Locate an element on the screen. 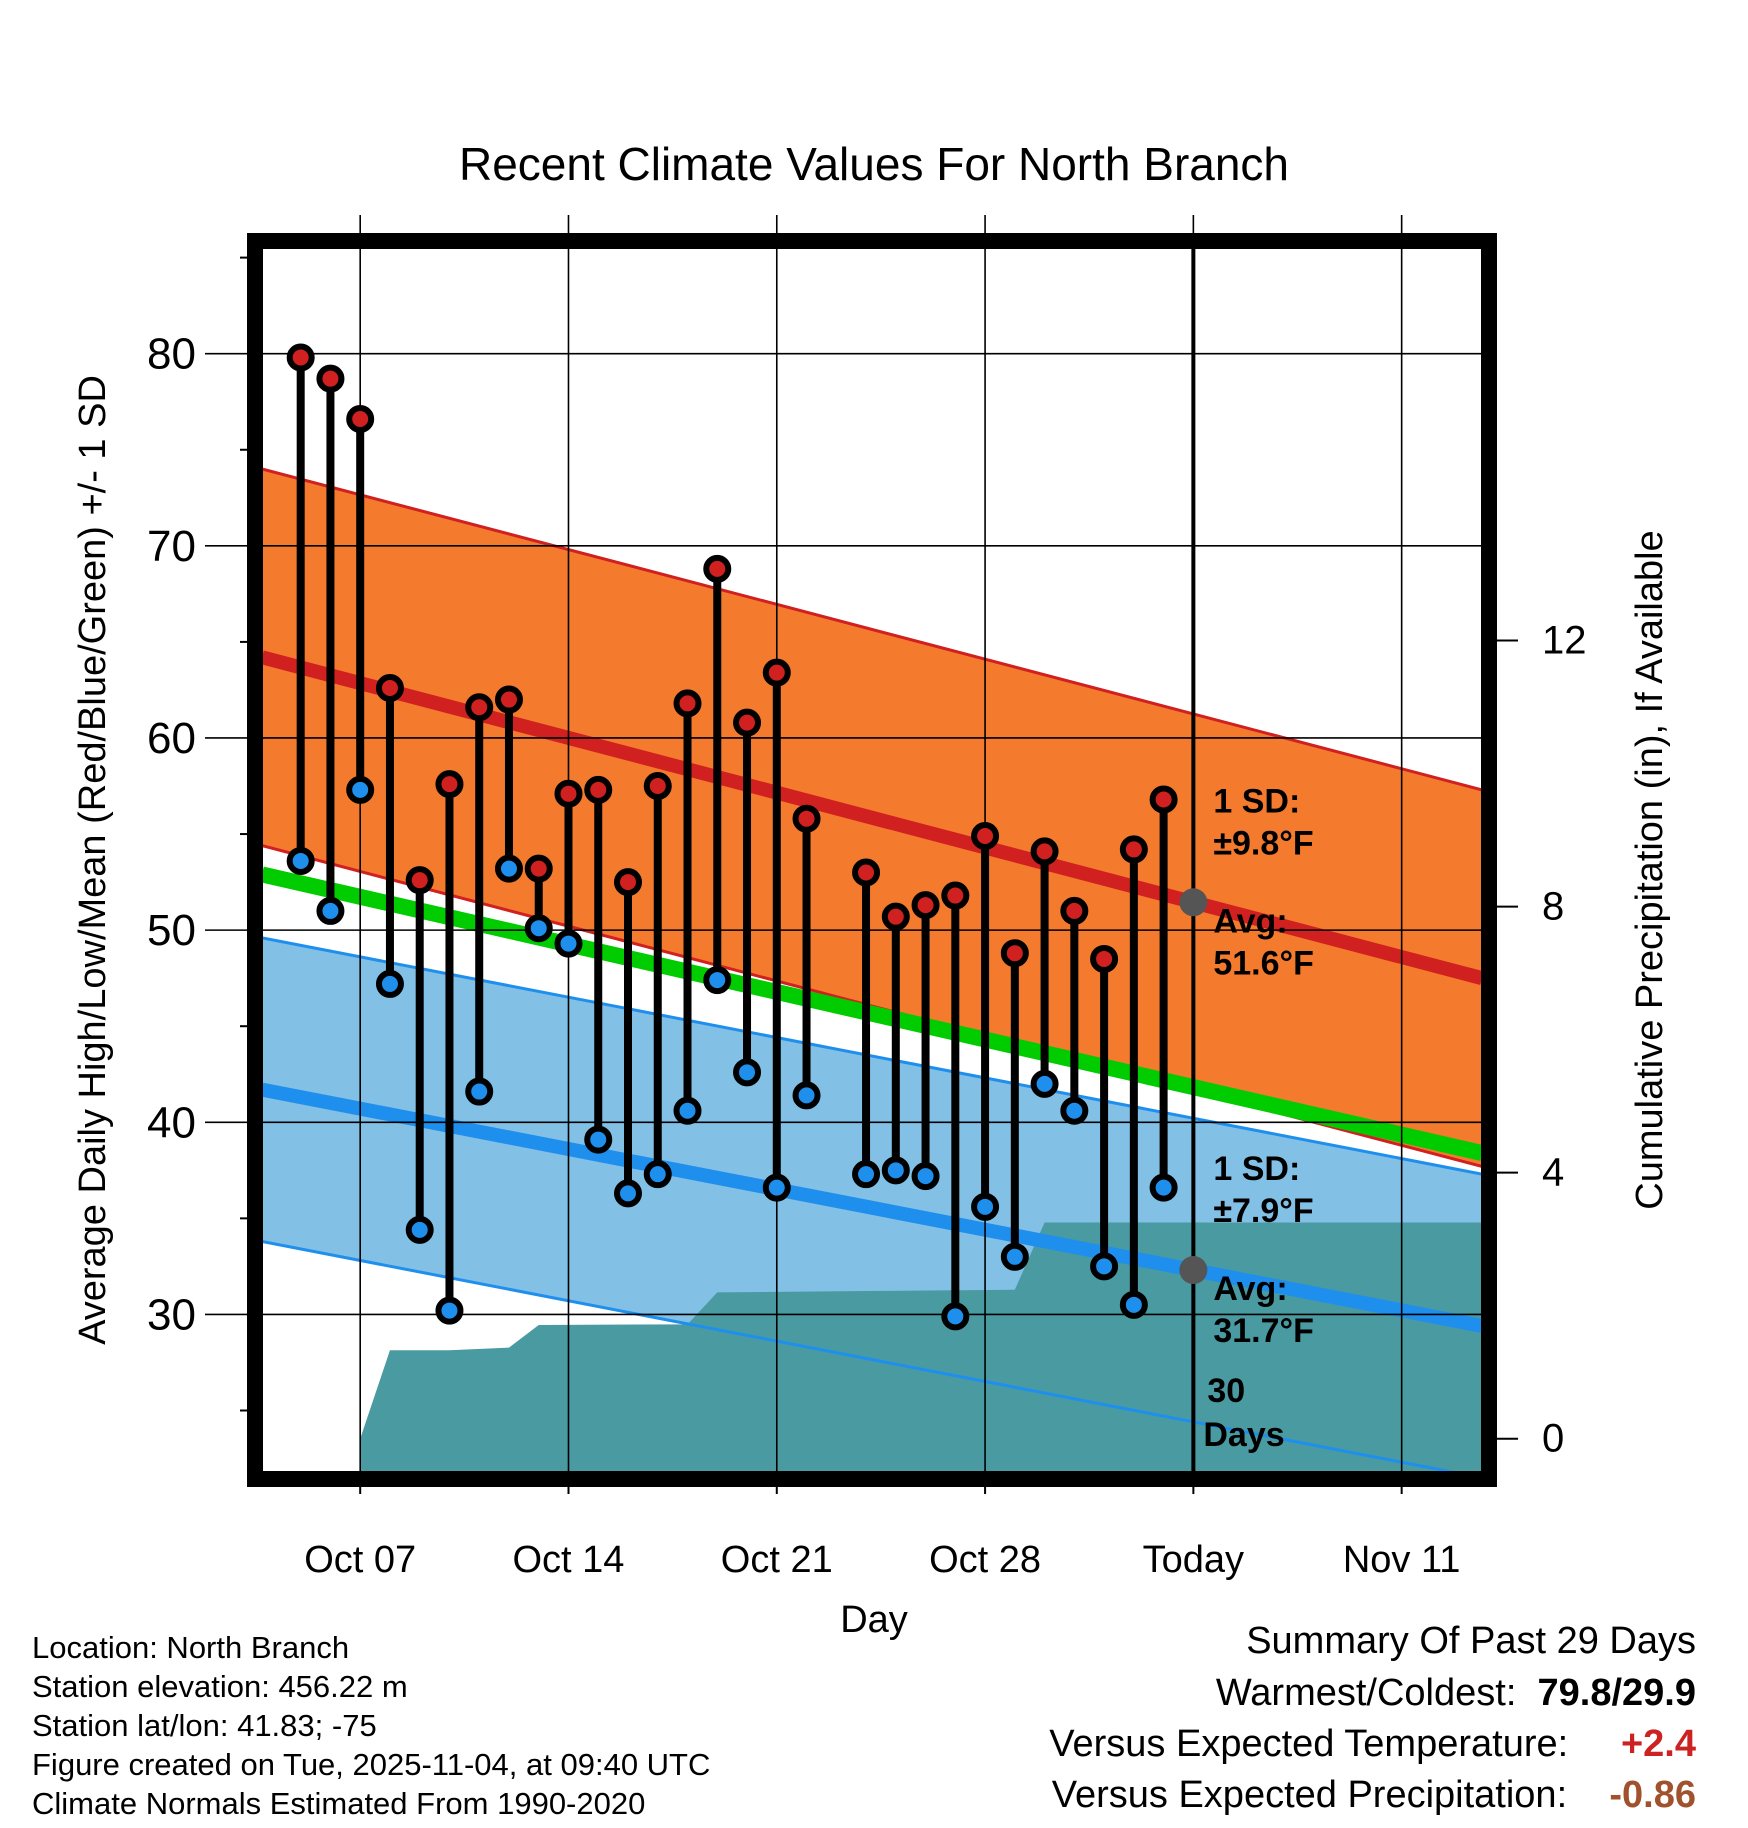  low-sd-upper-line is located at coordinates (872, 1056).